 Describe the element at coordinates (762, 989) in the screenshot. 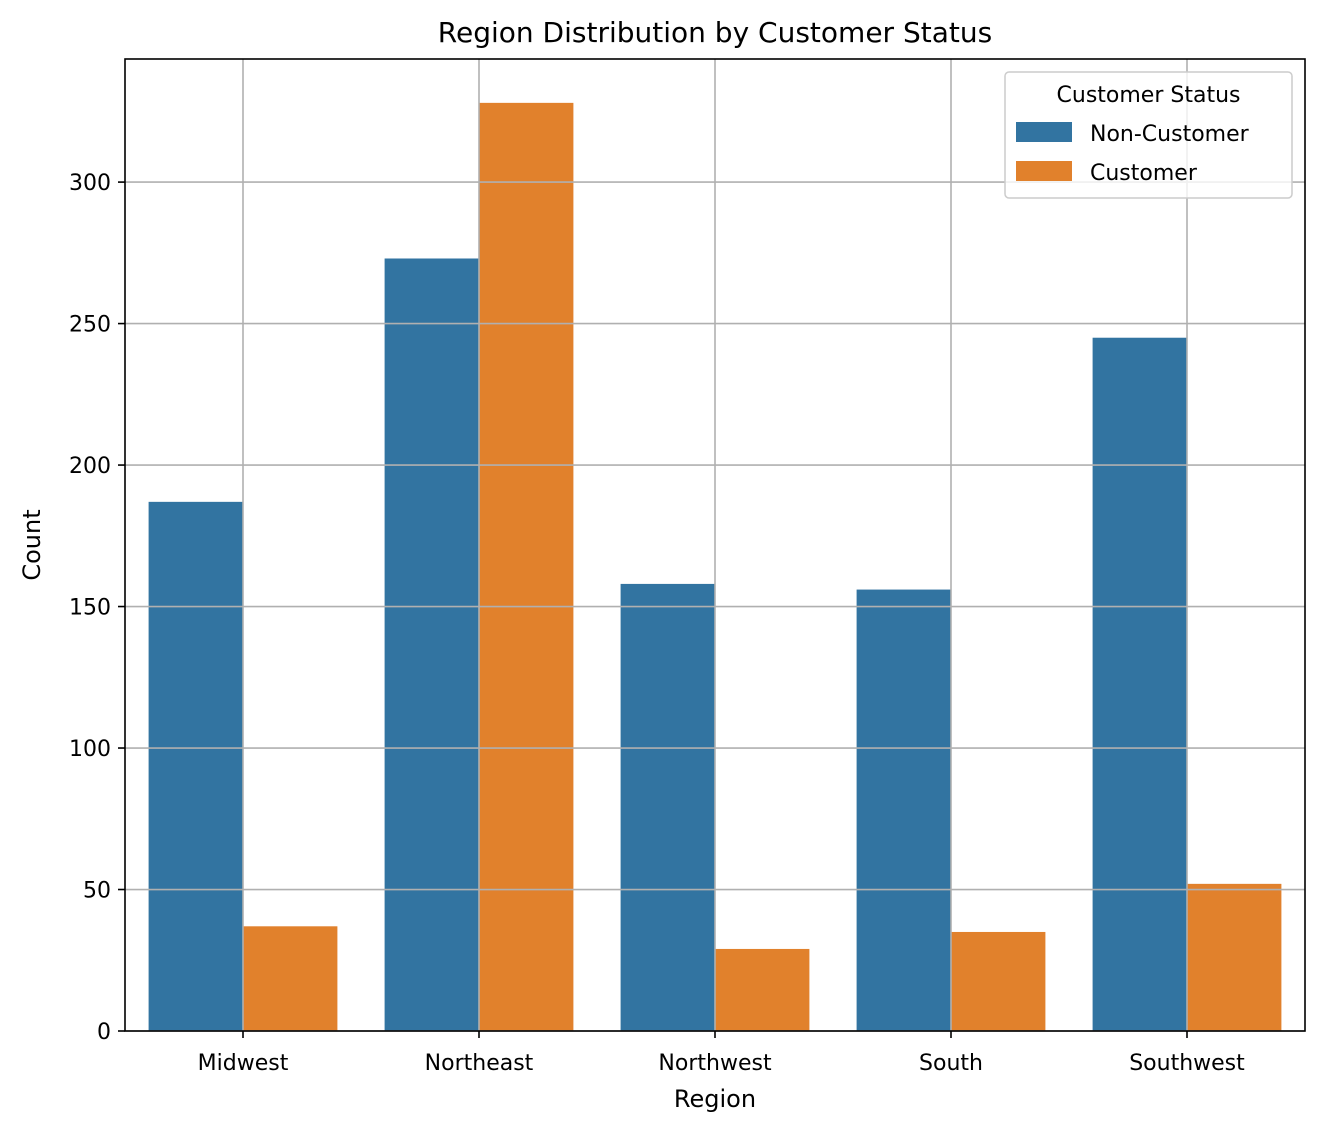

I see `bar-customer-northwest` at that location.